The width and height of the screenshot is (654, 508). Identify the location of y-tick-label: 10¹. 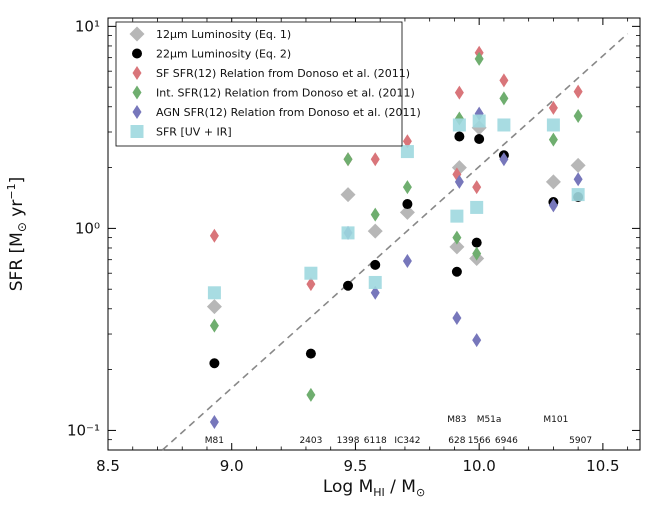
(87, 26).